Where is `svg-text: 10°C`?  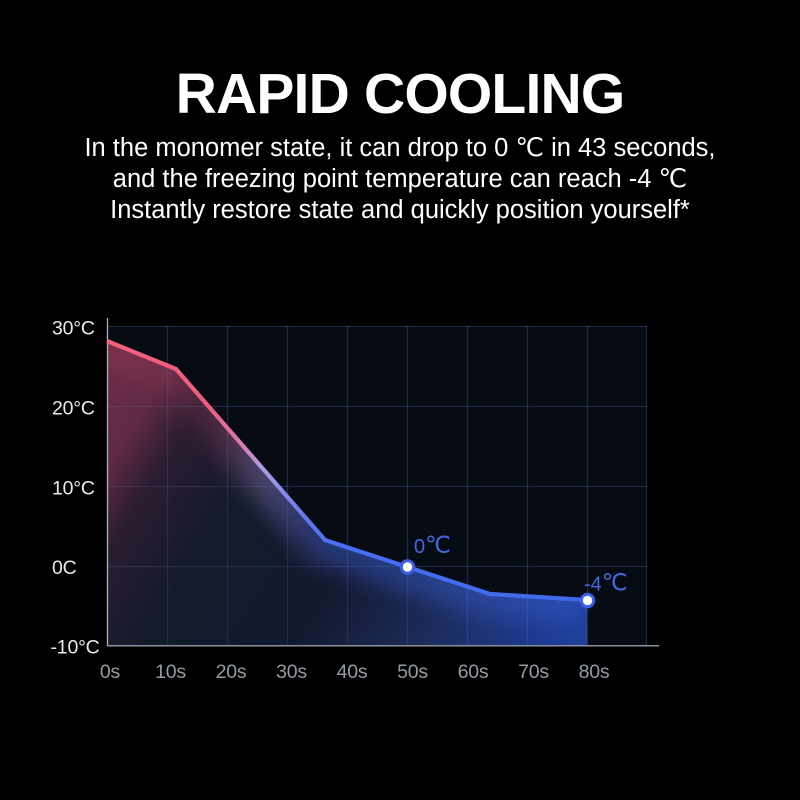 svg-text: 10°C is located at coordinates (73, 489).